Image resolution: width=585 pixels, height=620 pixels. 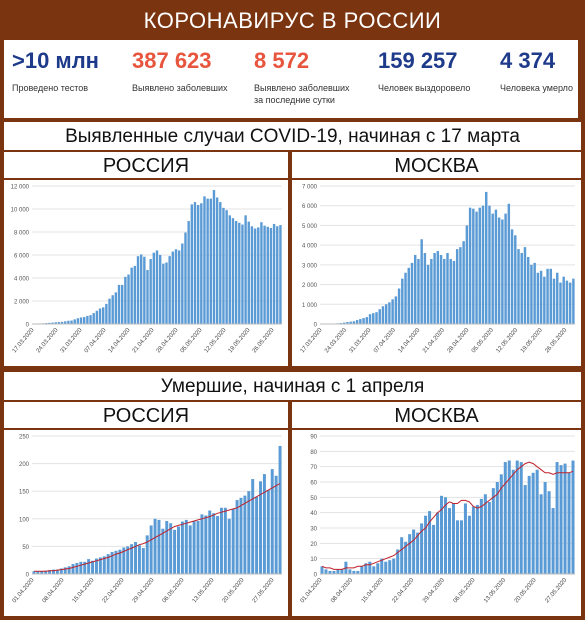 What do you see at coordinates (54, 590) in the screenshot?
I see `x-tick-label: 08.04.2020` at bounding box center [54, 590].